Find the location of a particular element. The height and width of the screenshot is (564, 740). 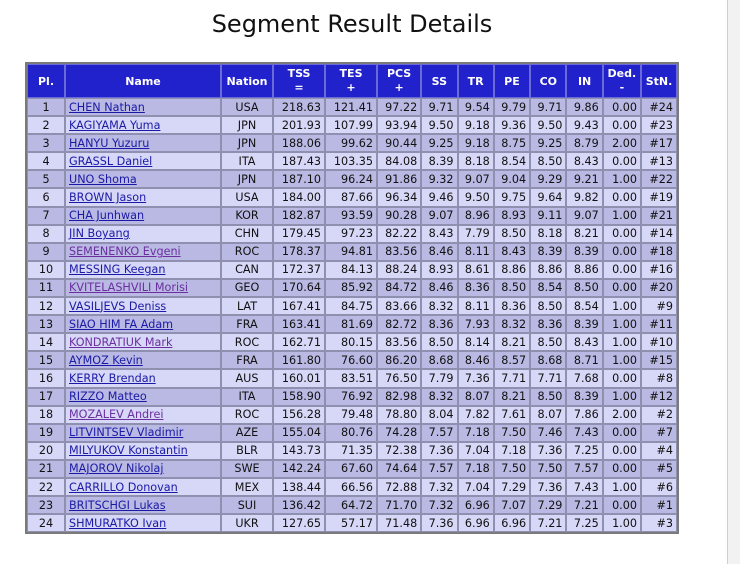

cell-tr: 9.18 is located at coordinates (475, 143).